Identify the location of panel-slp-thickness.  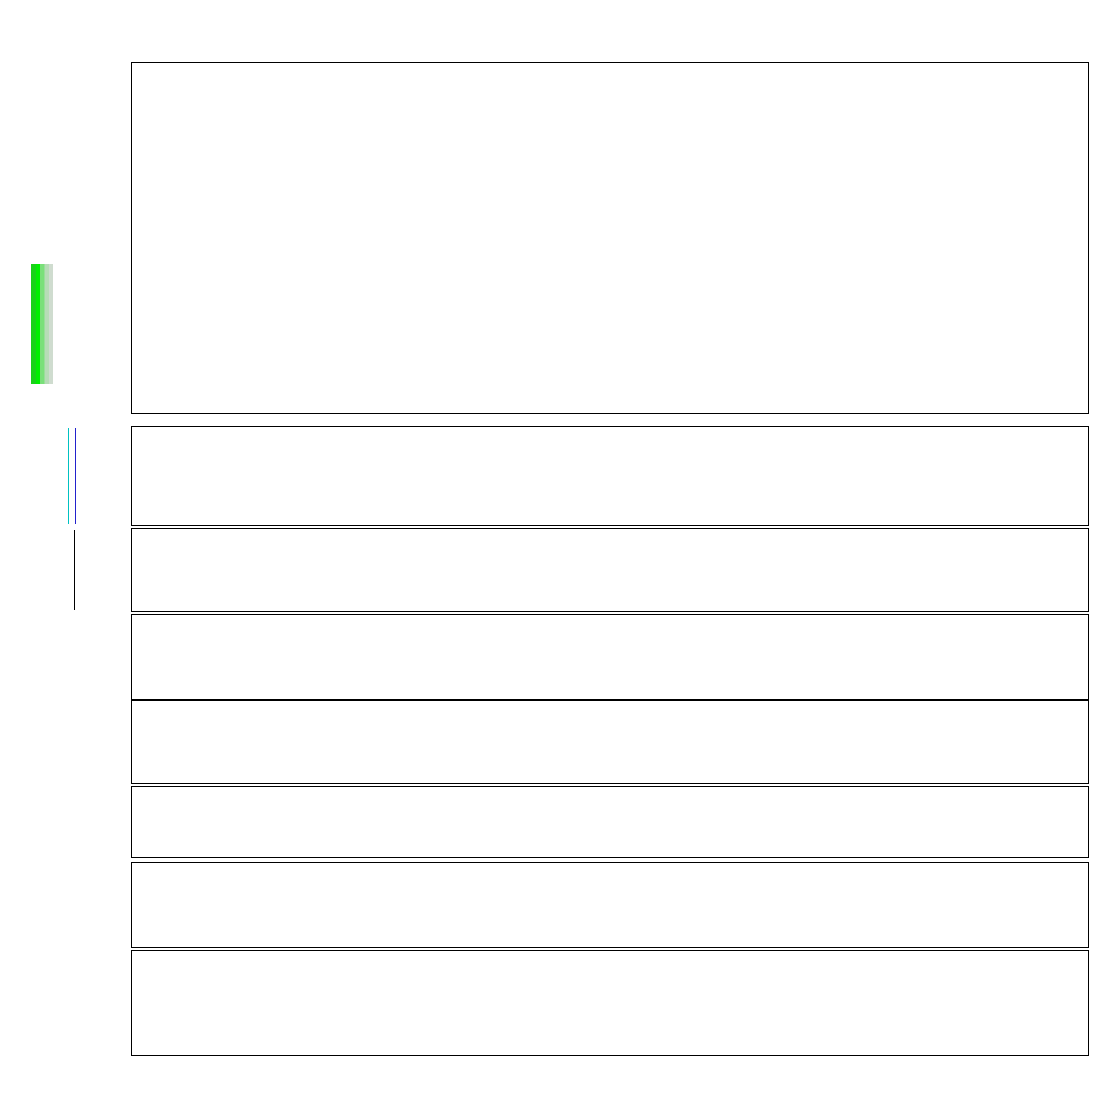
(610, 476).